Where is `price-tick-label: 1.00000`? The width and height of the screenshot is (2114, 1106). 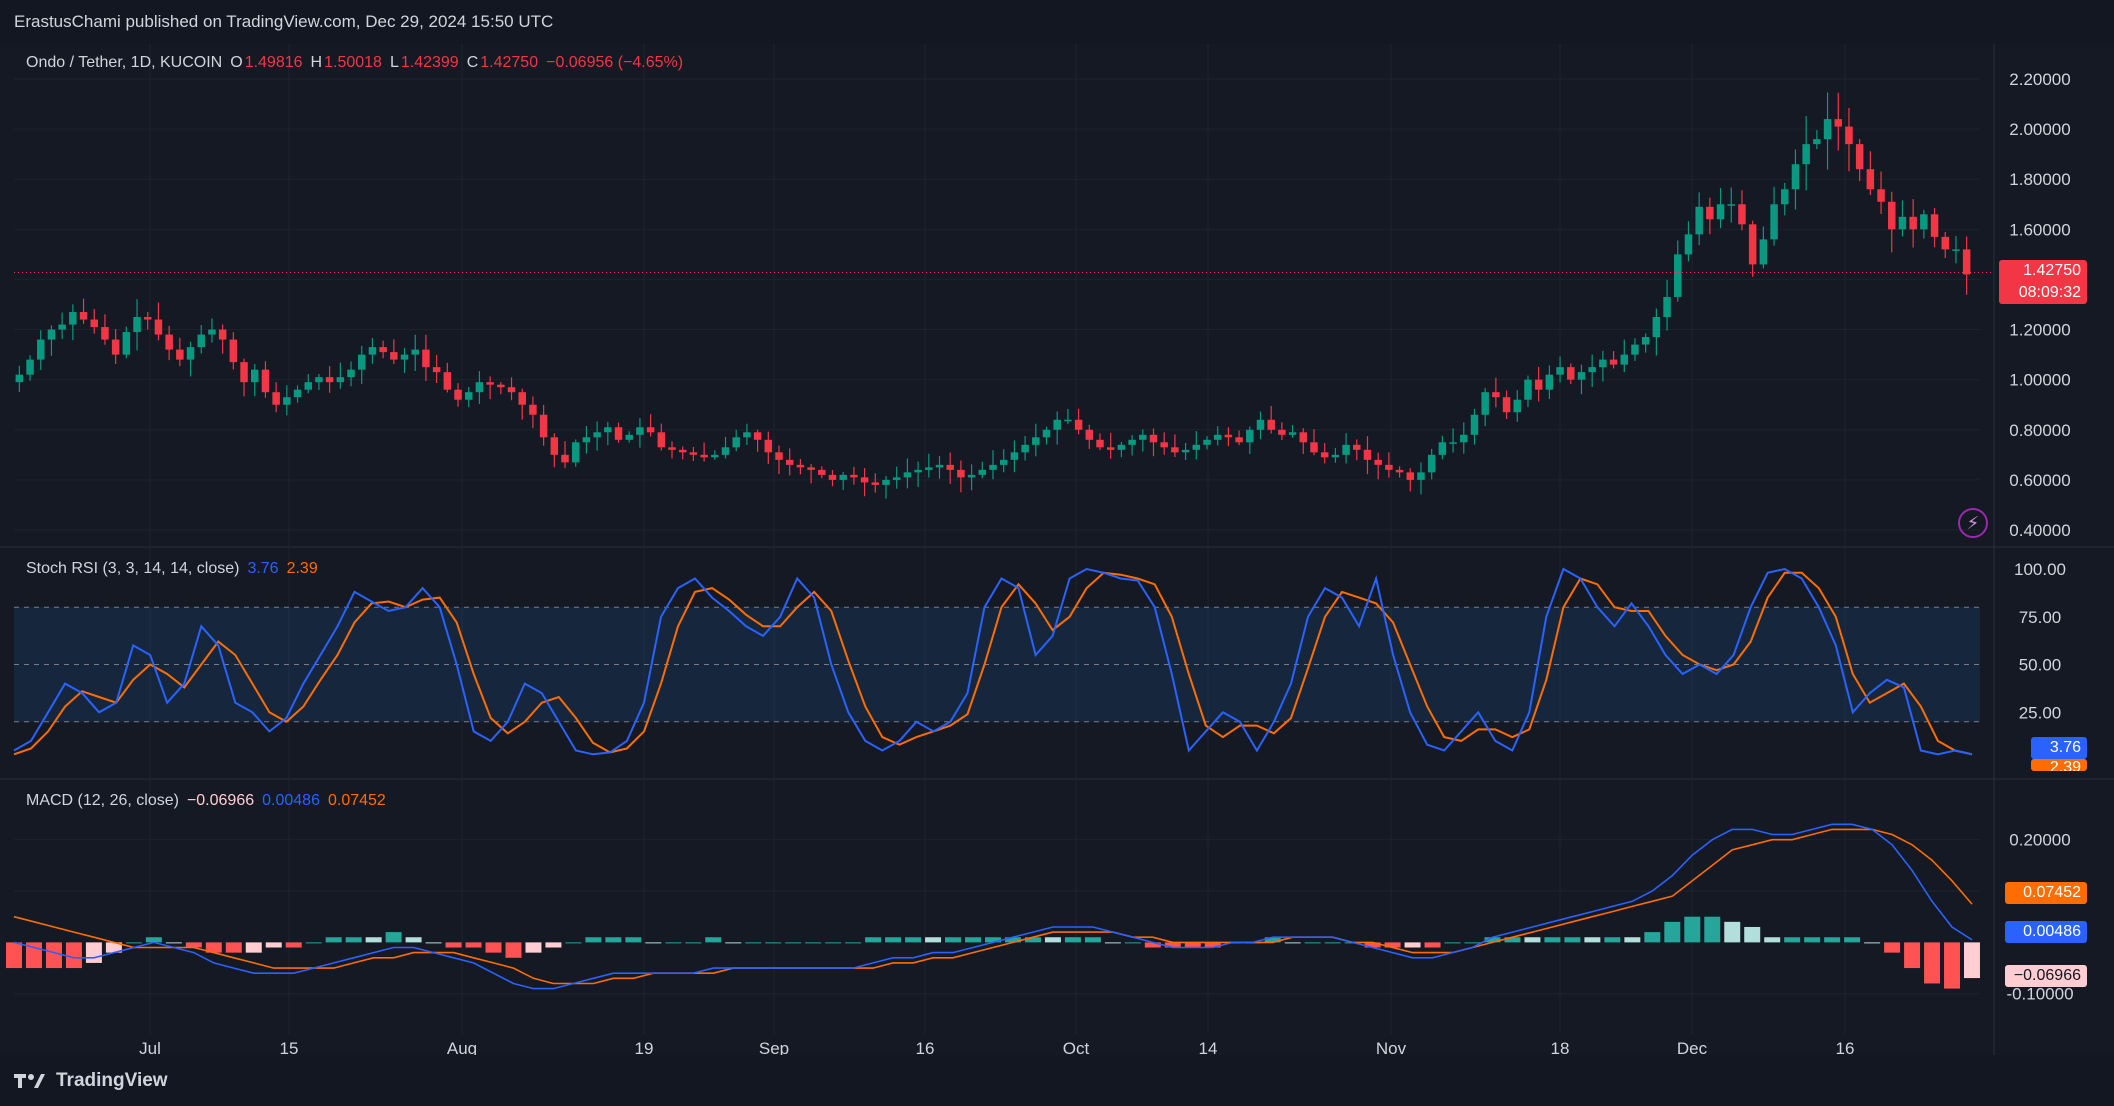
price-tick-label: 1.00000 is located at coordinates (2039, 380).